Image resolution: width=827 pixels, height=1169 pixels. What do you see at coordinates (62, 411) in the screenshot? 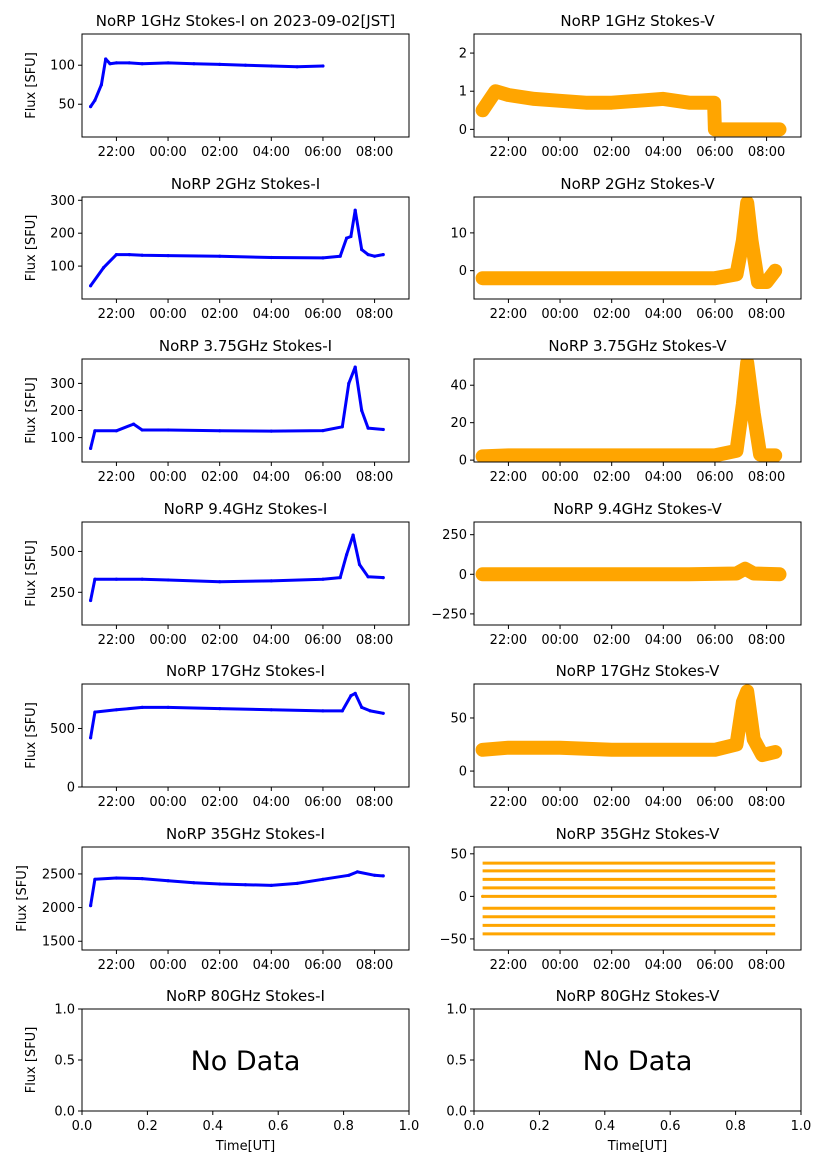
I see `y-tick-label: 200` at bounding box center [62, 411].